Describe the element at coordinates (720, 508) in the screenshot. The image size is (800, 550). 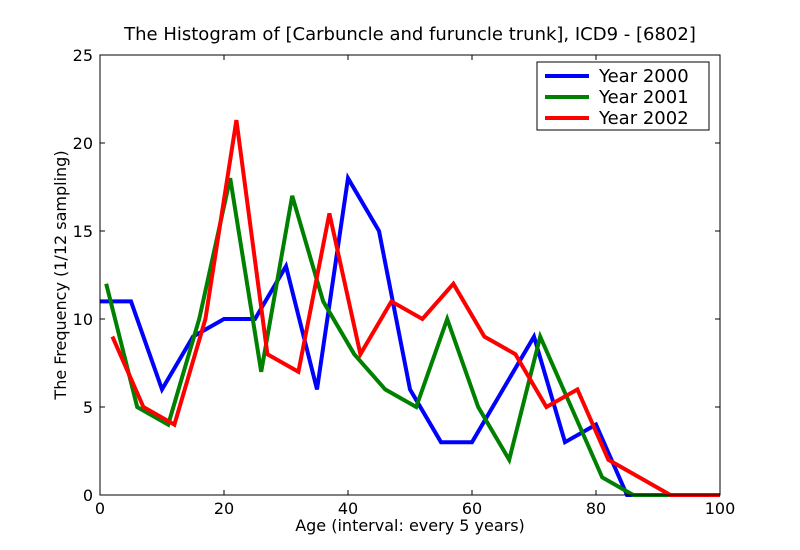
I see `x-tick-label: 100` at that location.